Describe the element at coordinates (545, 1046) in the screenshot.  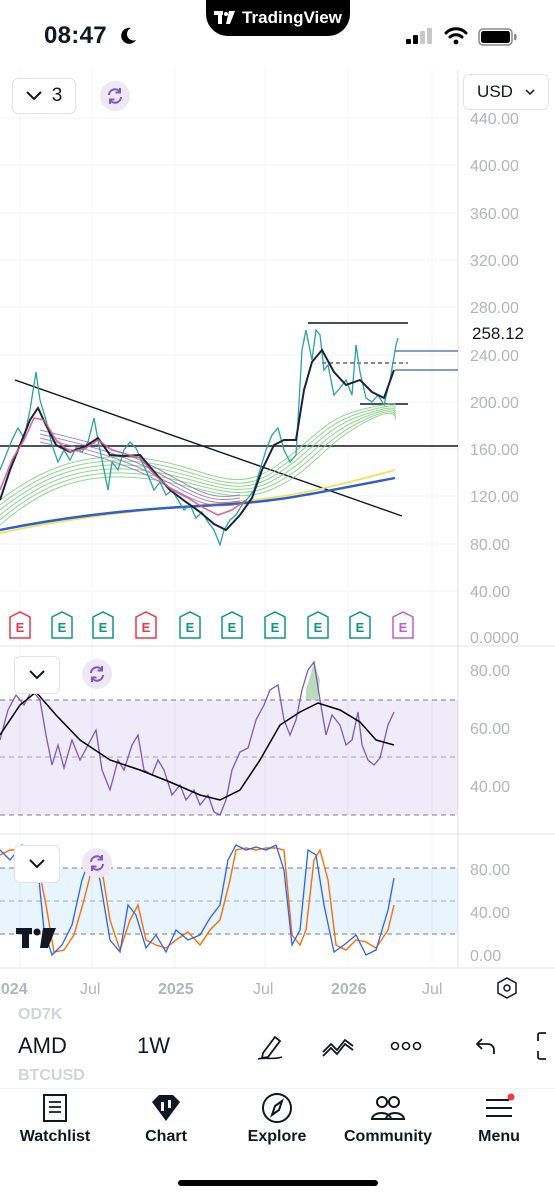
I see `fullscreen-icon` at that location.